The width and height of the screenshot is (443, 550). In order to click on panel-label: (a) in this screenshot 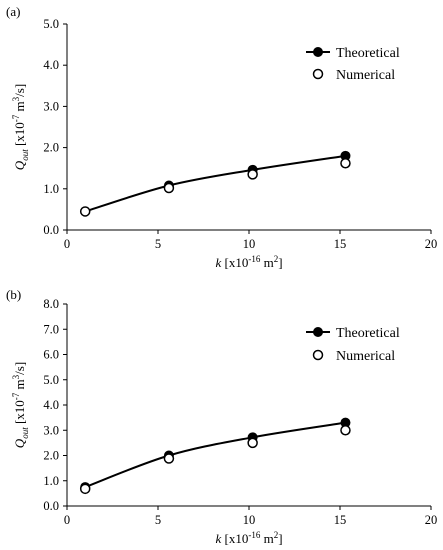, I will do `click(13, 11)`.